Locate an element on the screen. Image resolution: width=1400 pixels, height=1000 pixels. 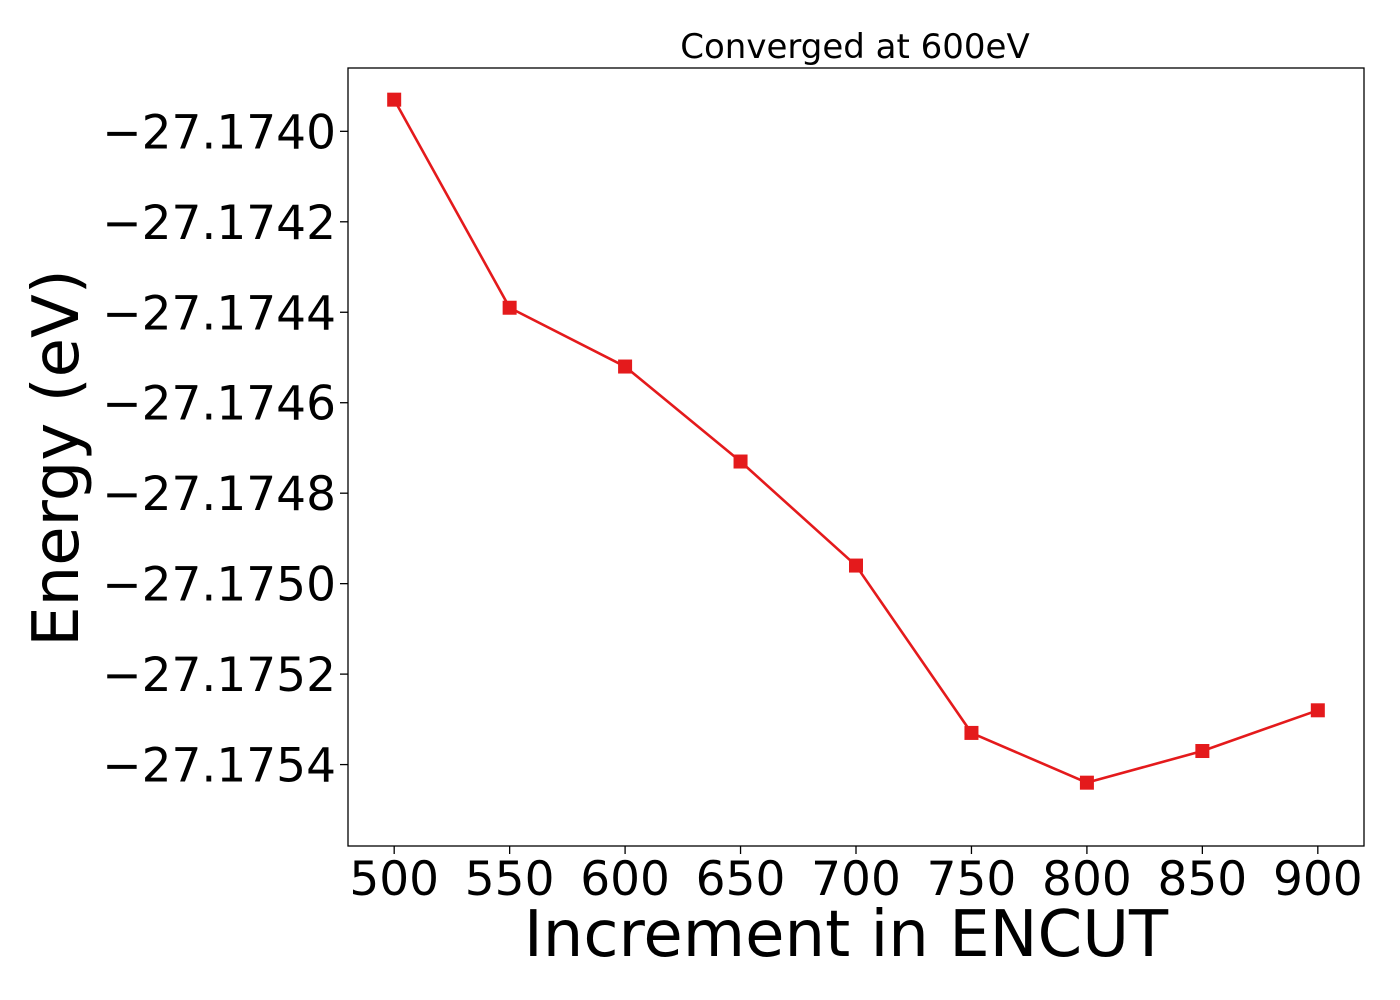
x-tick-label: 600 is located at coordinates (625, 879).